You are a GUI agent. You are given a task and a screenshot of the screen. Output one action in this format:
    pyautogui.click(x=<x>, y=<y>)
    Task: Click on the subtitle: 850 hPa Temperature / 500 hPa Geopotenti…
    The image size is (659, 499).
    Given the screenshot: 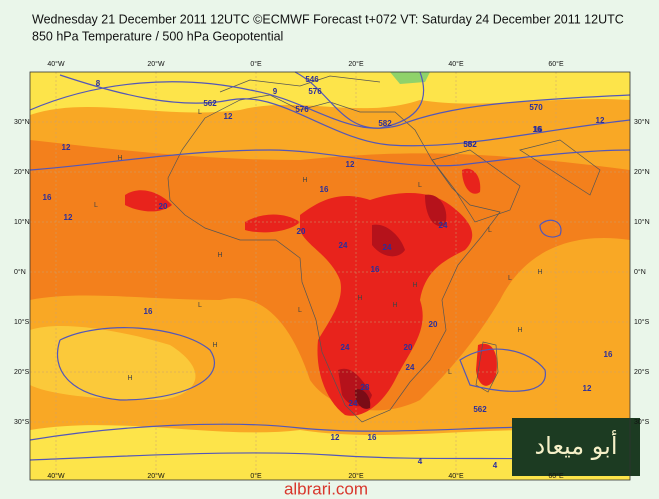 What is the action you would take?
    pyautogui.click(x=157, y=36)
    